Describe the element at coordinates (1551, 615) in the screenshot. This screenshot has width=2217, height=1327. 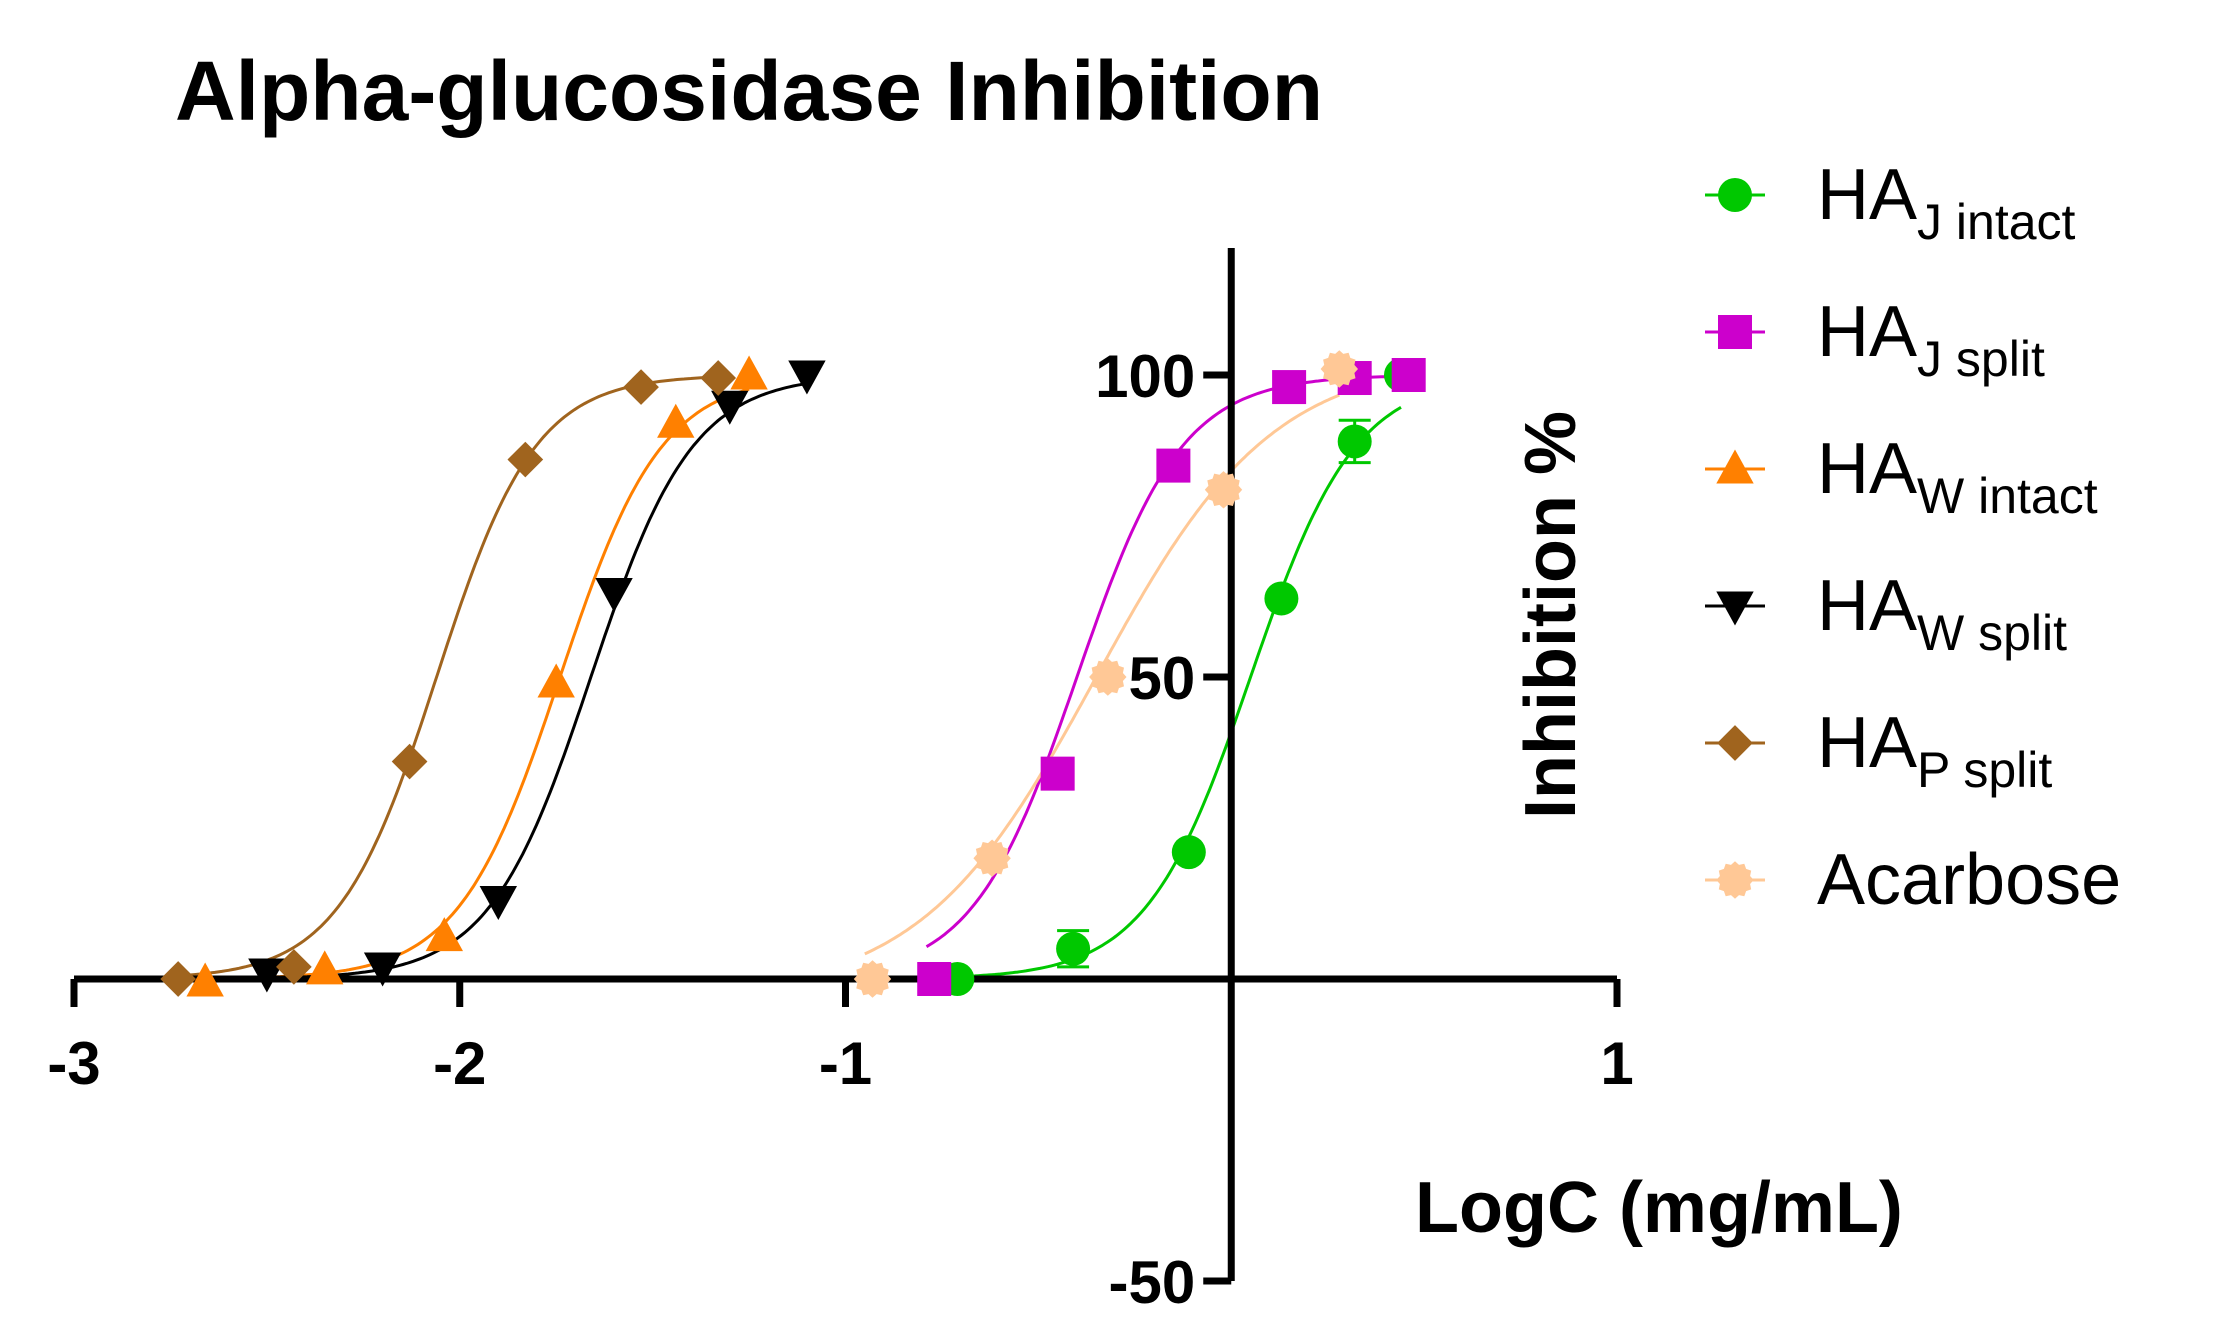
I see `y-axis-title: Inhibition %` at that location.